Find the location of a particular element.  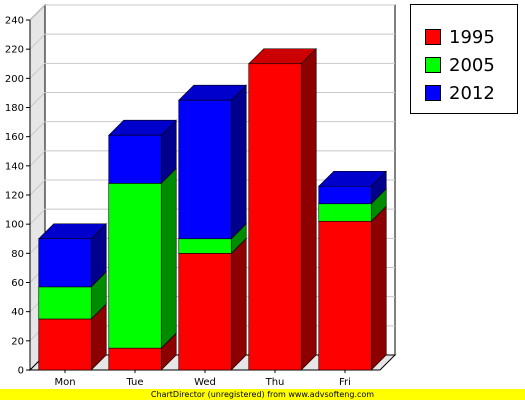

bar-mon-2012 is located at coordinates (65, 263).